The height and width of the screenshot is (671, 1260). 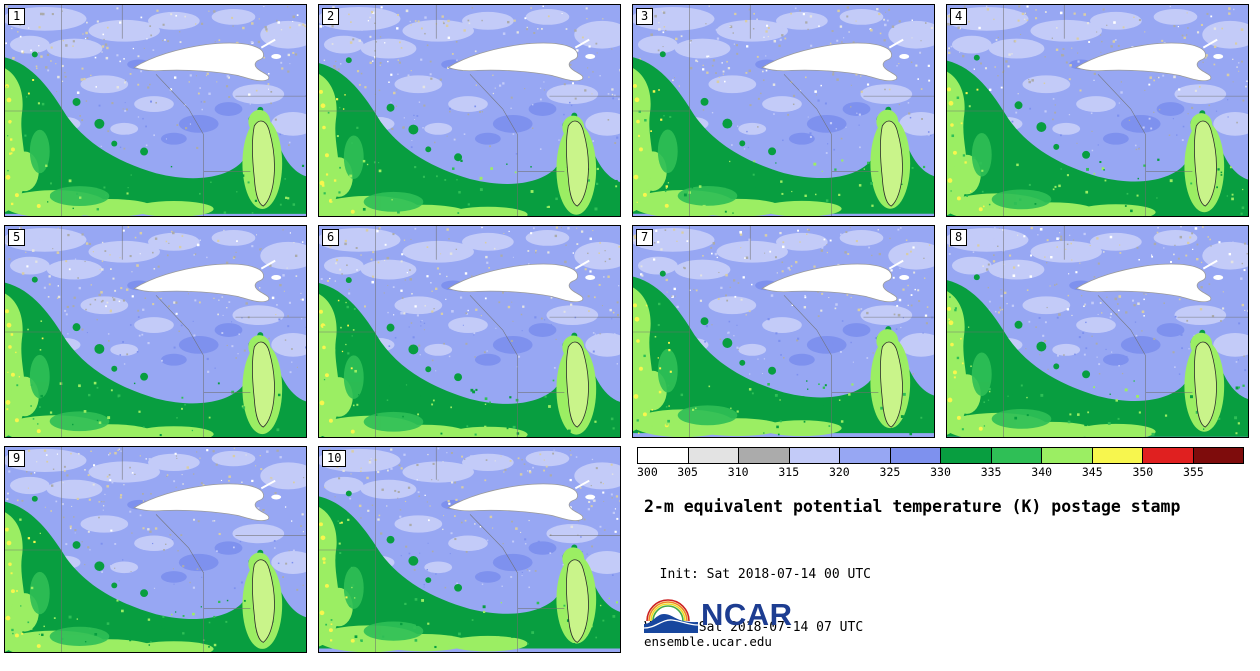 I want to click on panel-number-badge: 1, so click(x=17, y=16).